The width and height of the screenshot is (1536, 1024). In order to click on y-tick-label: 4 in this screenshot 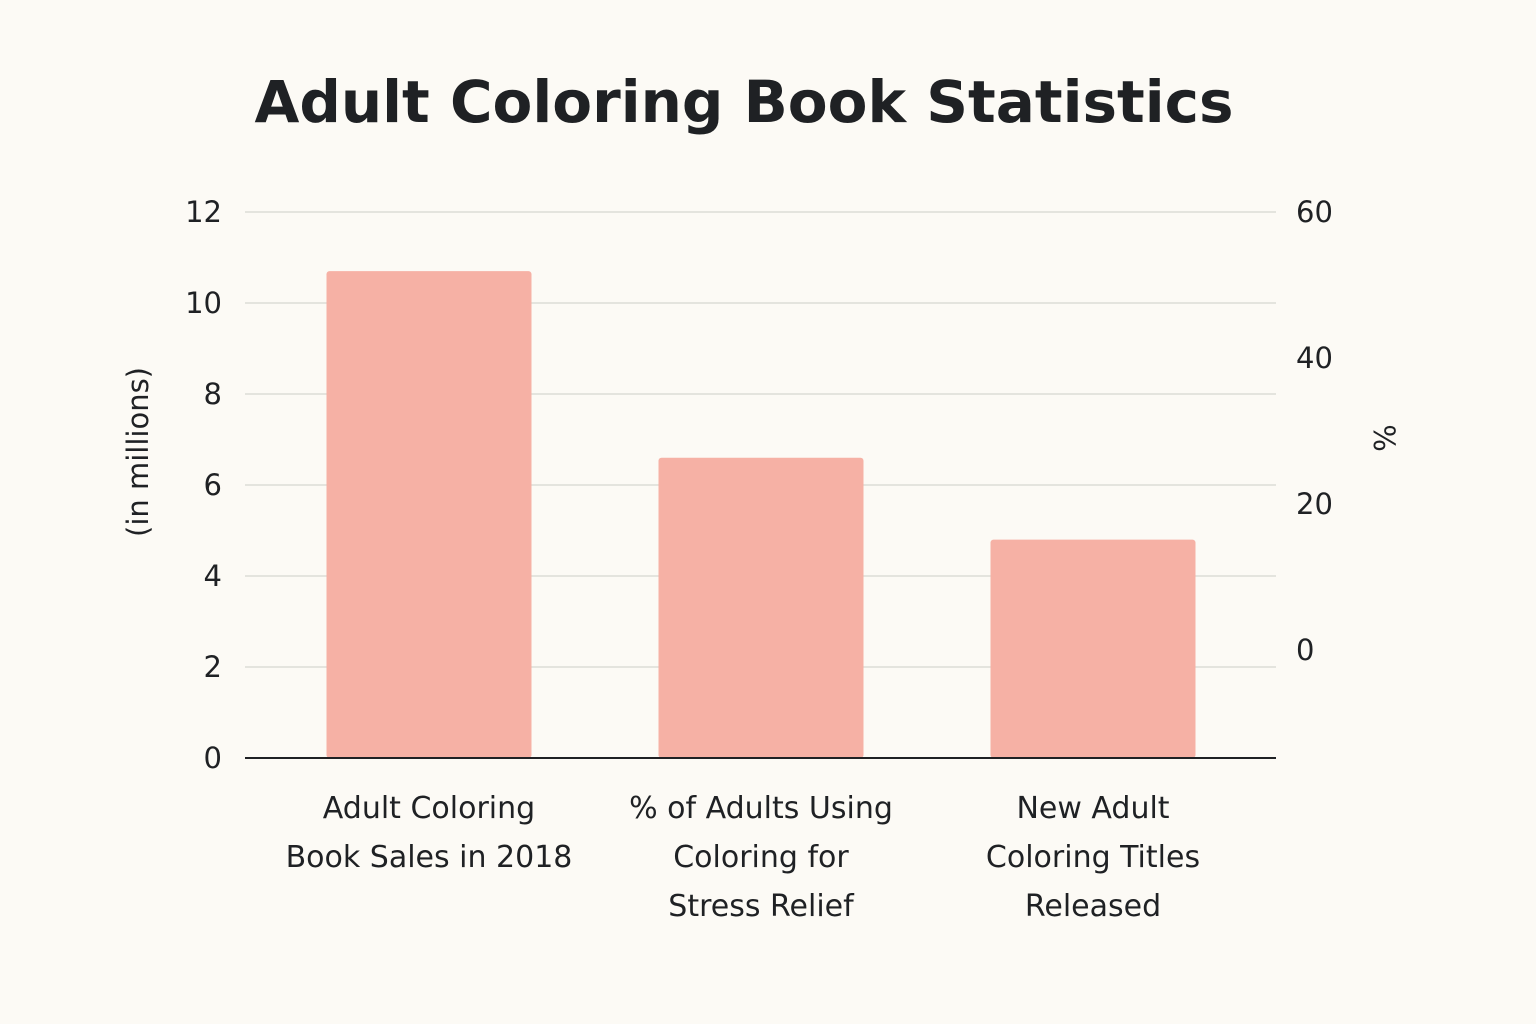, I will do `click(213, 576)`.